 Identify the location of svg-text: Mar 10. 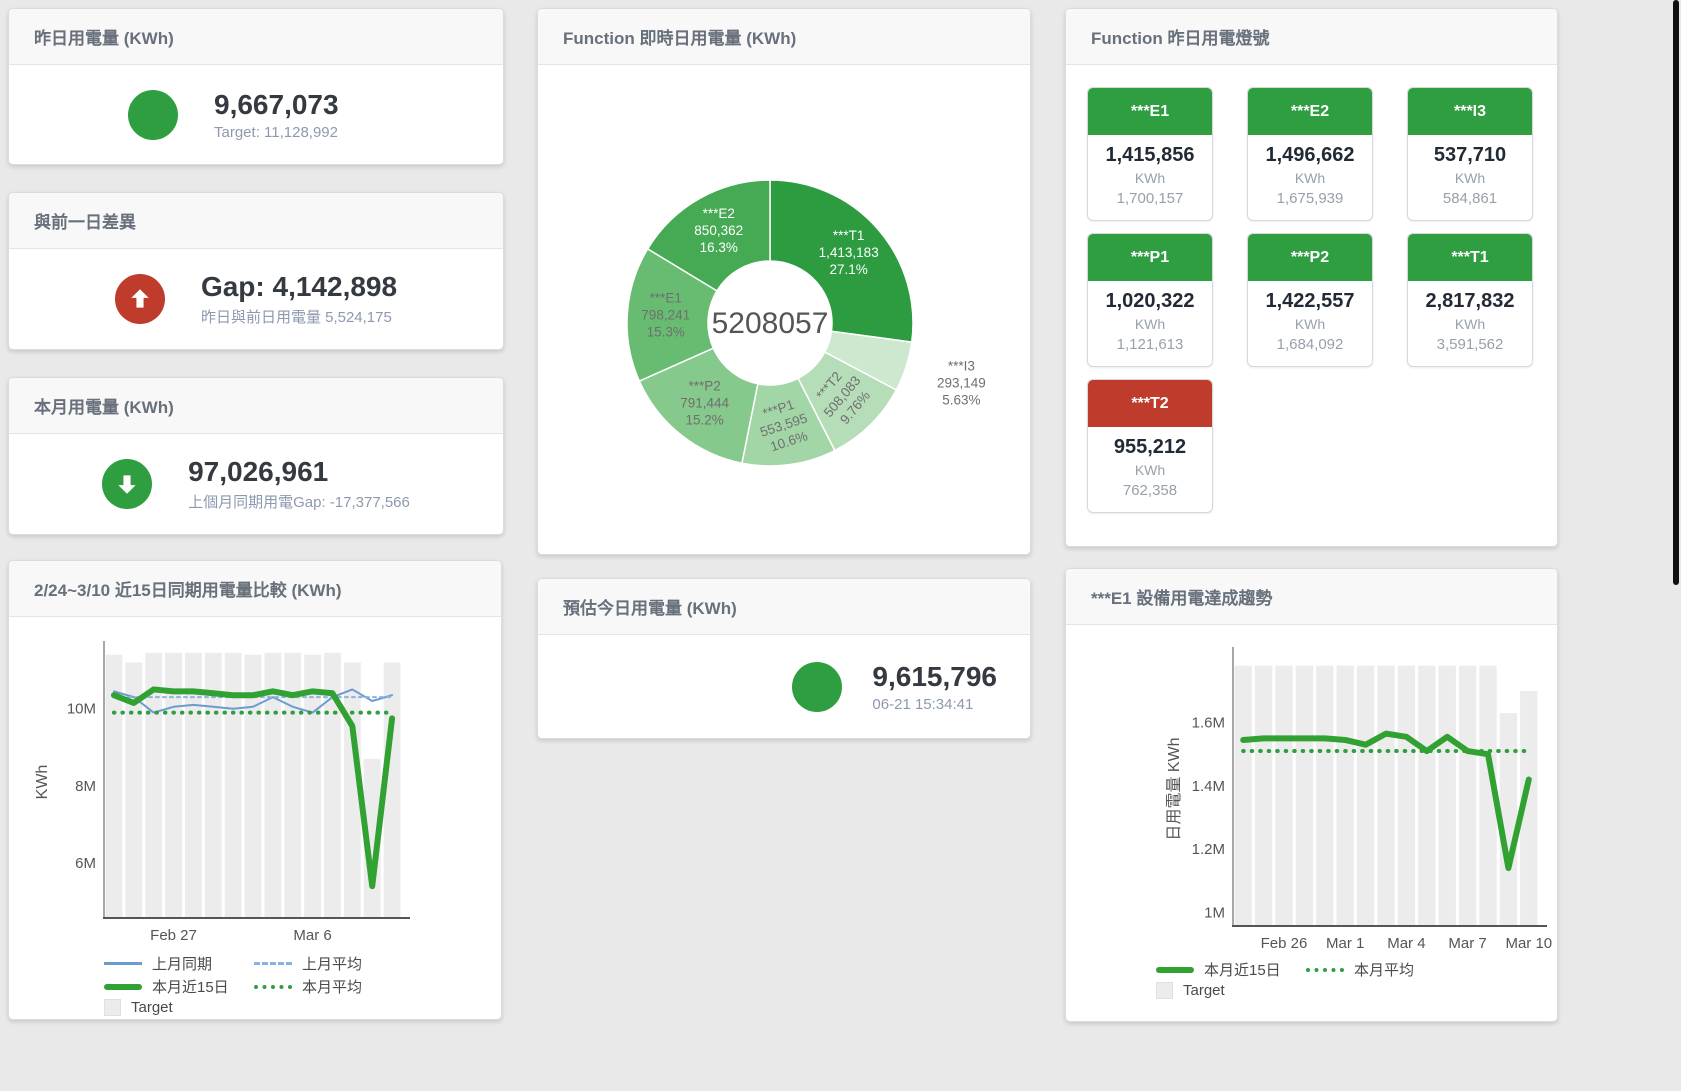
(1528, 943).